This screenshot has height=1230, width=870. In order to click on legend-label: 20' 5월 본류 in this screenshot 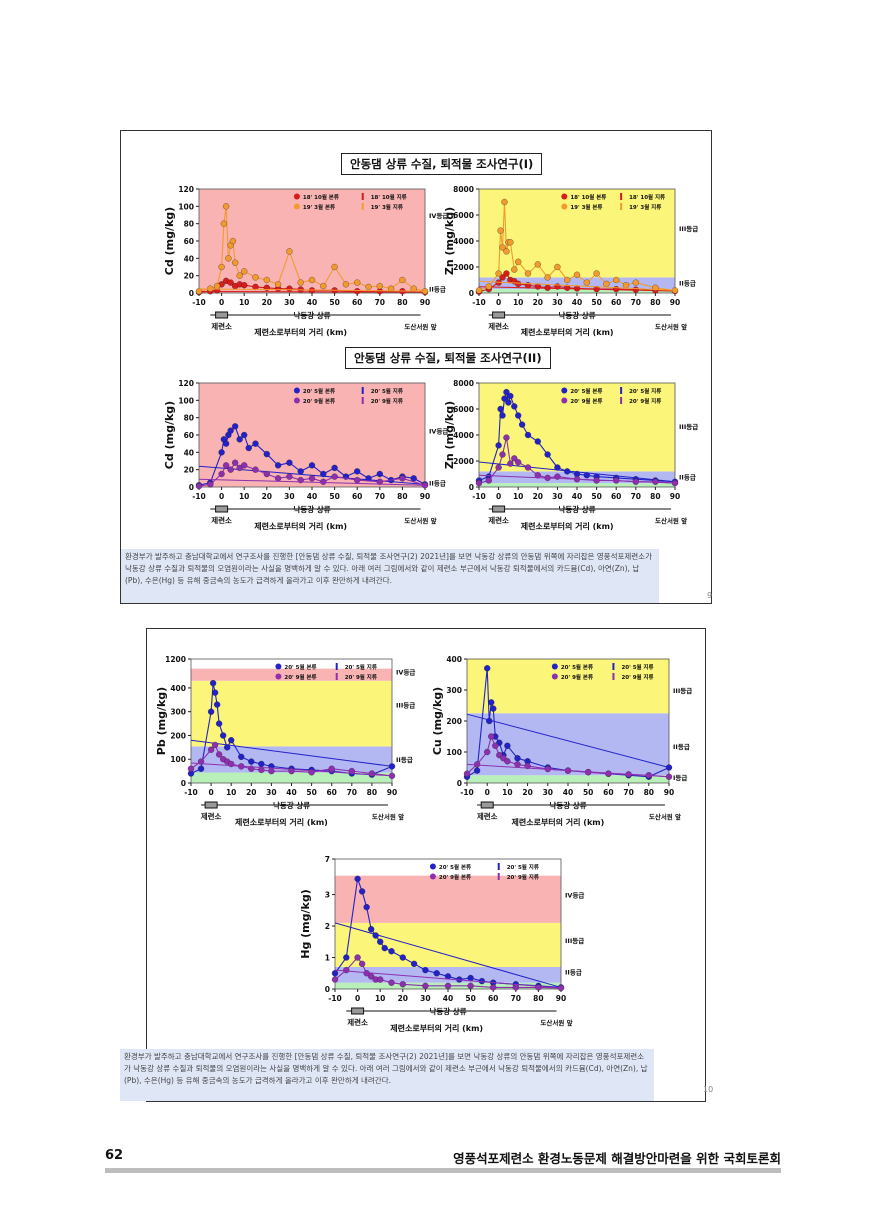, I will do `click(300, 667)`.